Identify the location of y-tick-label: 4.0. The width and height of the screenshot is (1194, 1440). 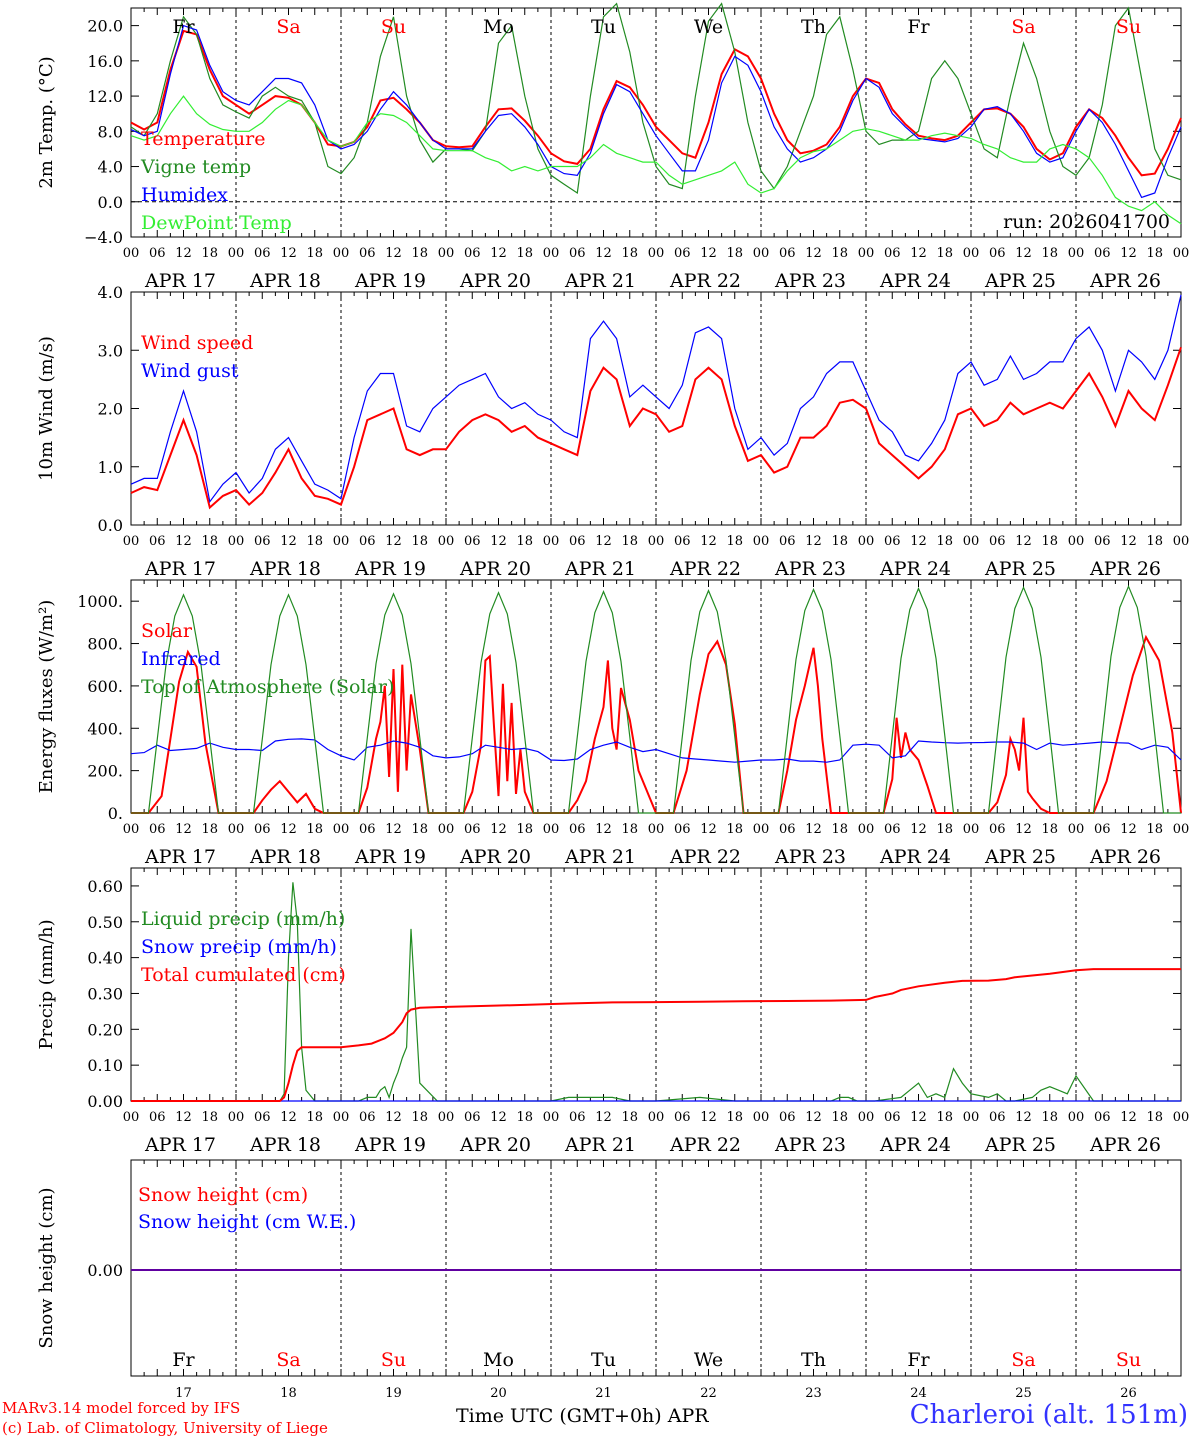
(110, 292).